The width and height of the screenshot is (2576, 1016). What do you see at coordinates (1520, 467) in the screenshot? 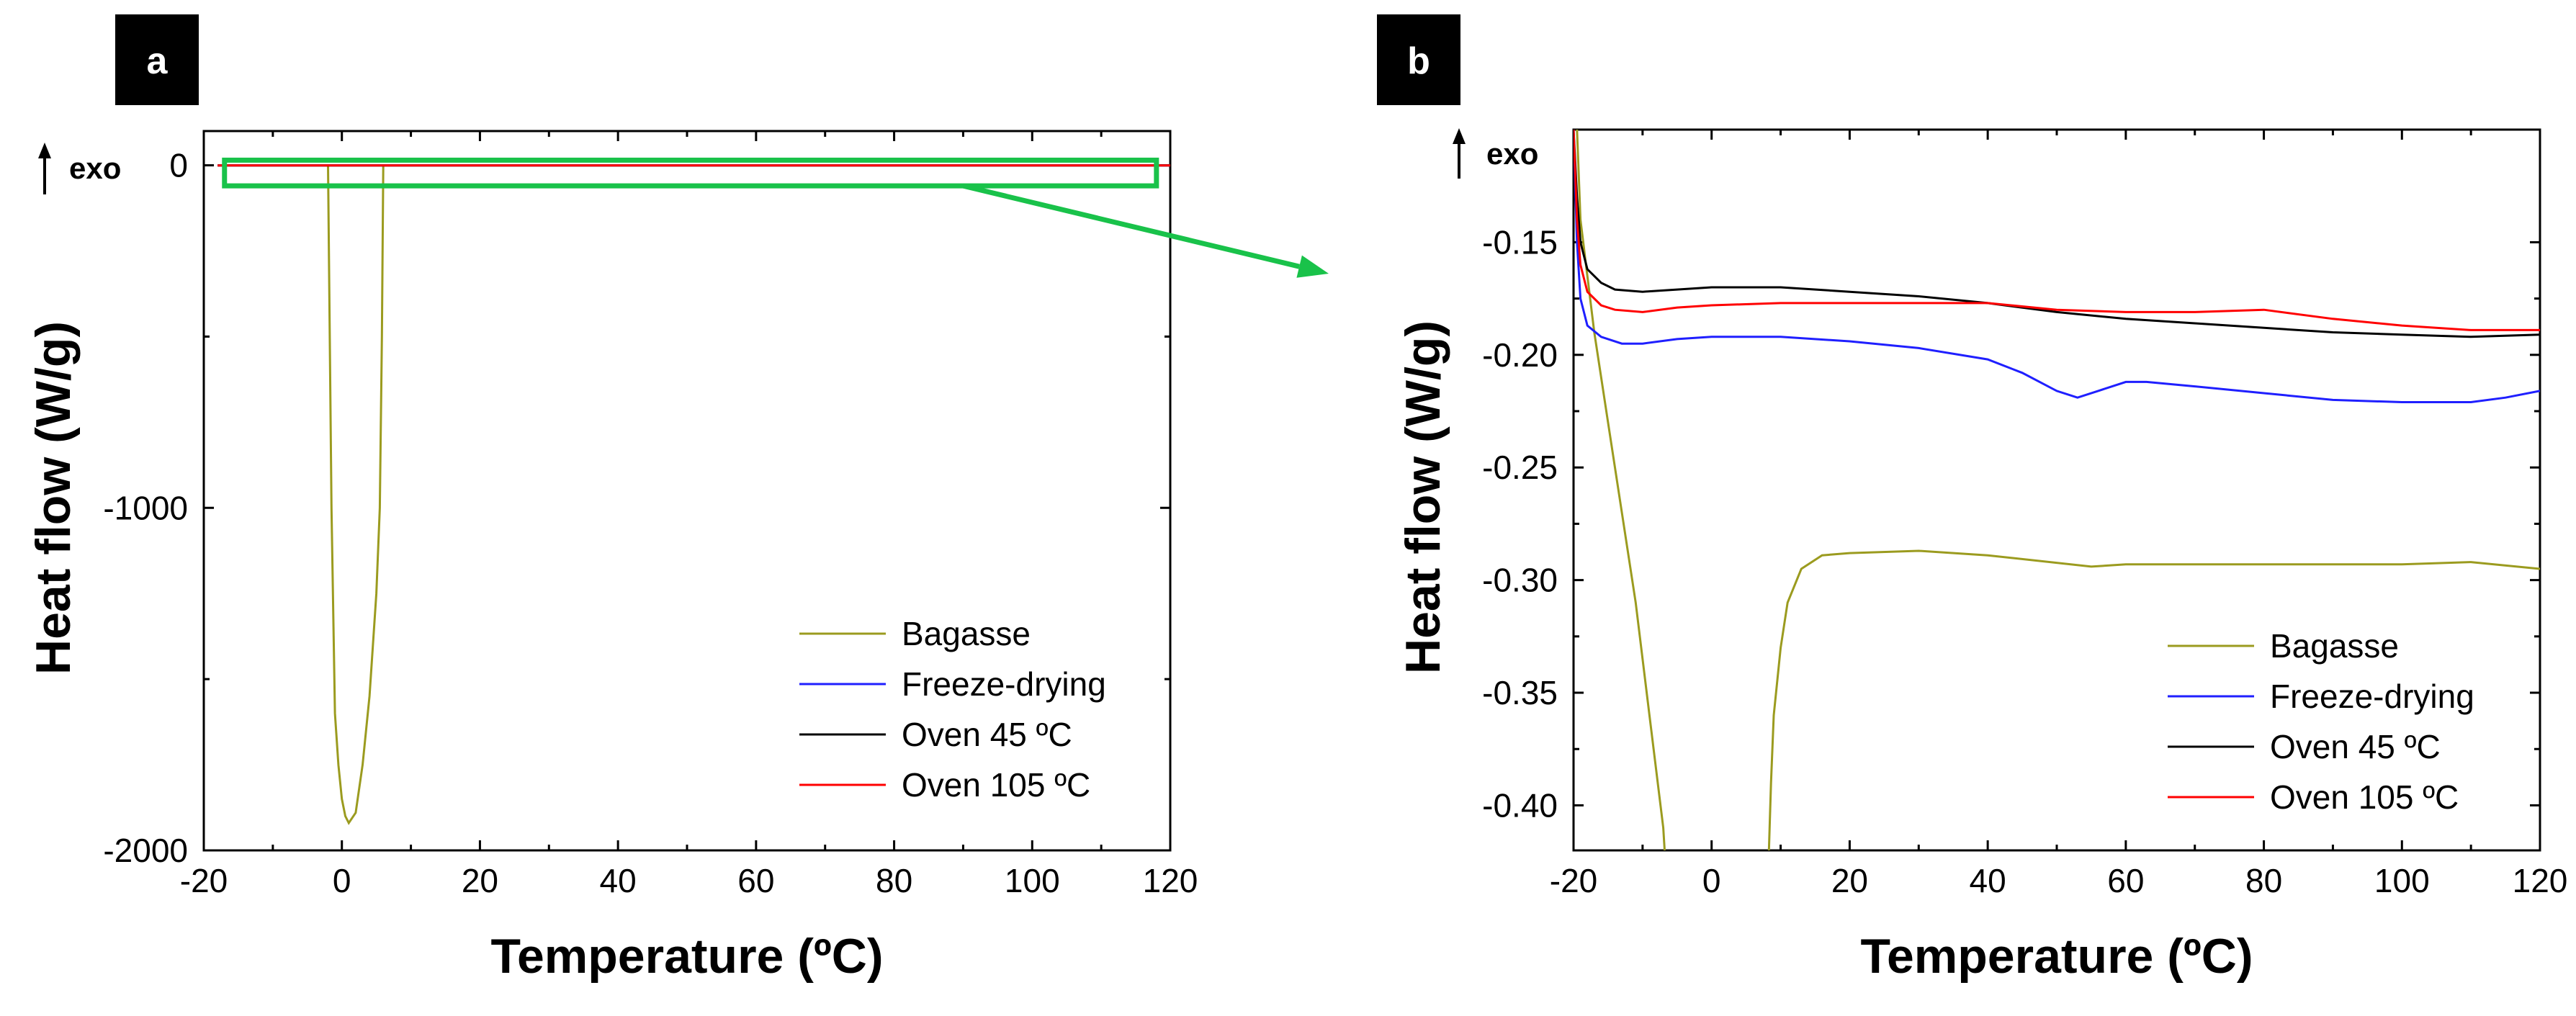
I see `y-tick-label: -0.25` at bounding box center [1520, 467].